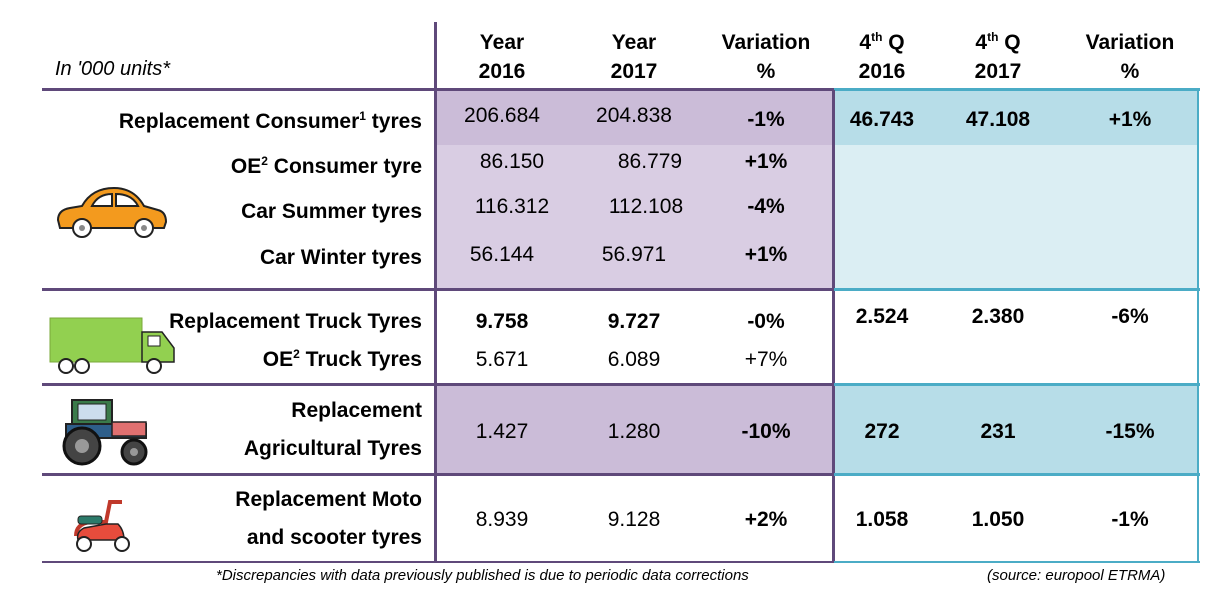 The width and height of the screenshot is (1232, 611). What do you see at coordinates (882, 431) in the screenshot?
I see `cell-agri-q2016: 272` at bounding box center [882, 431].